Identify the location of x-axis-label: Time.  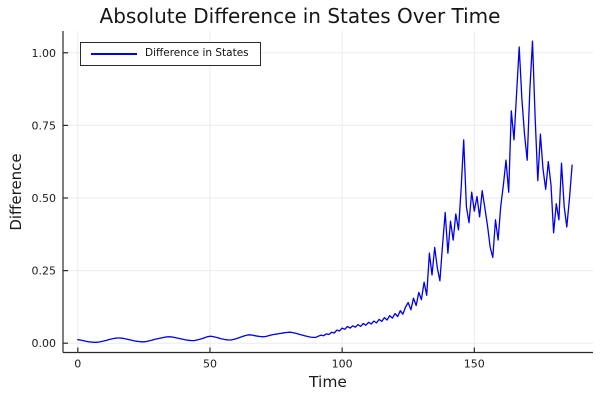
(328, 382).